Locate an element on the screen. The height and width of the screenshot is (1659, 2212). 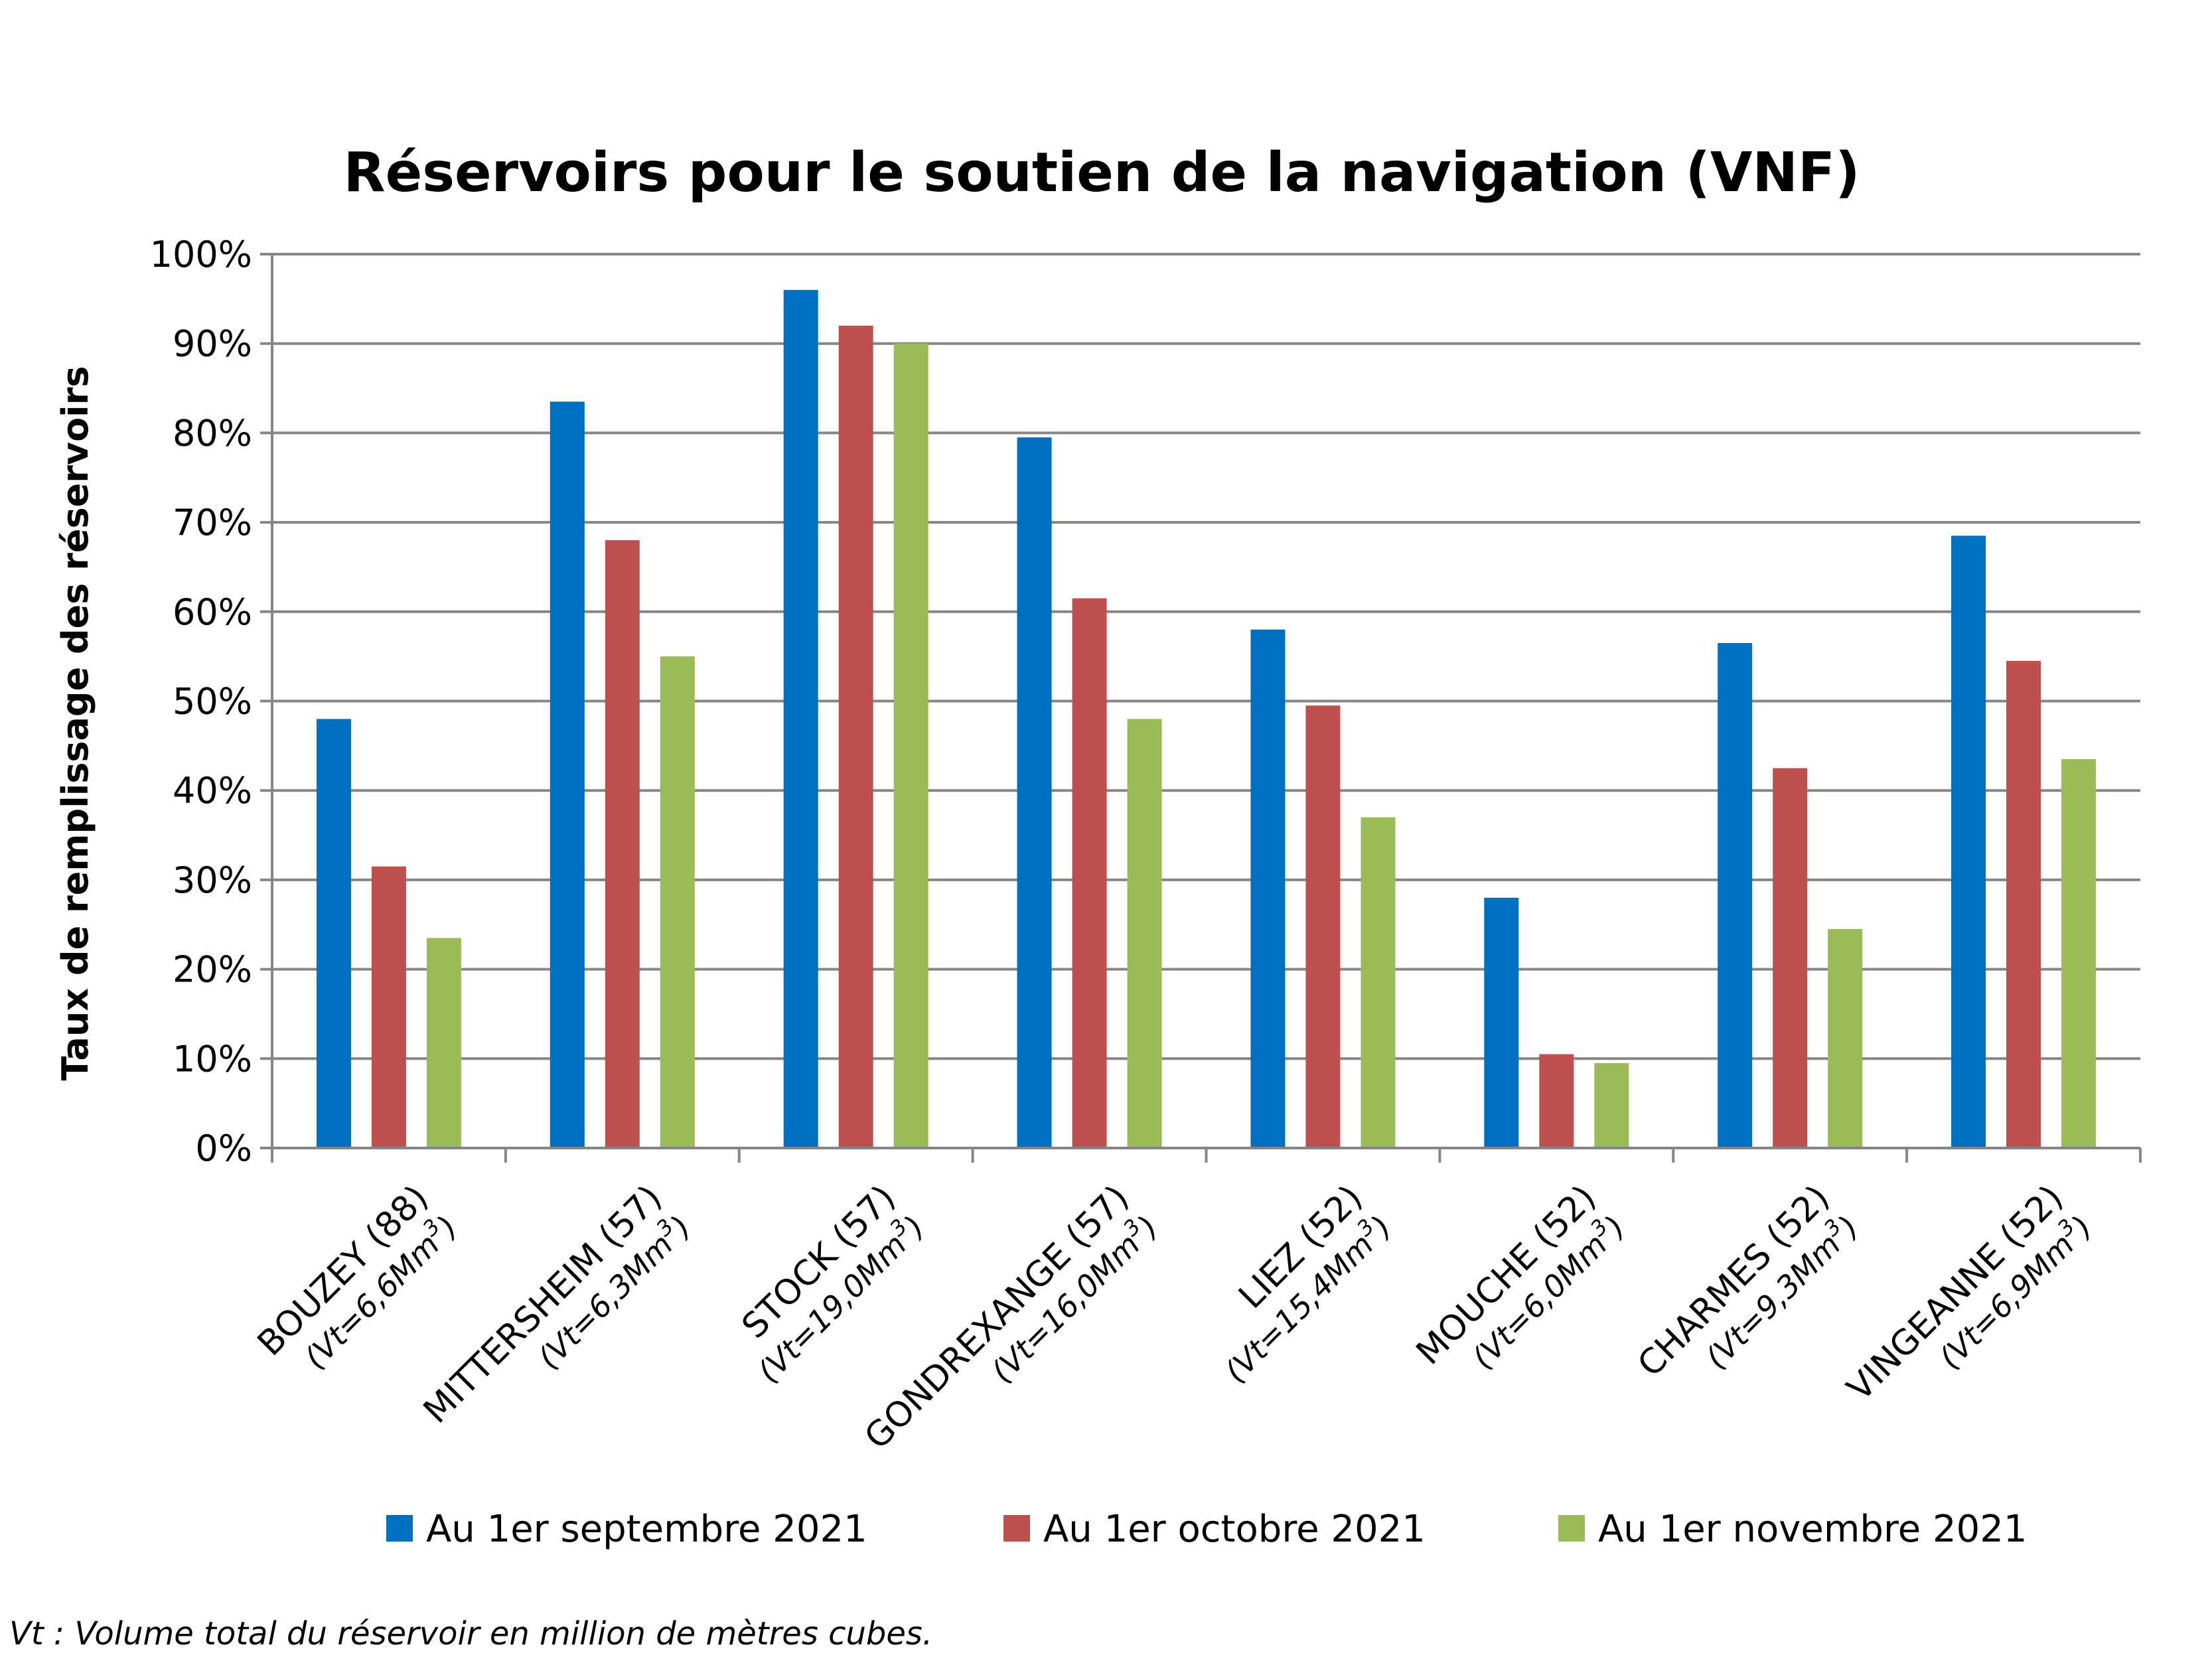
x-tick-label: STOCK (57)(Vt=19,0Mm3) is located at coordinates (834, 1284).